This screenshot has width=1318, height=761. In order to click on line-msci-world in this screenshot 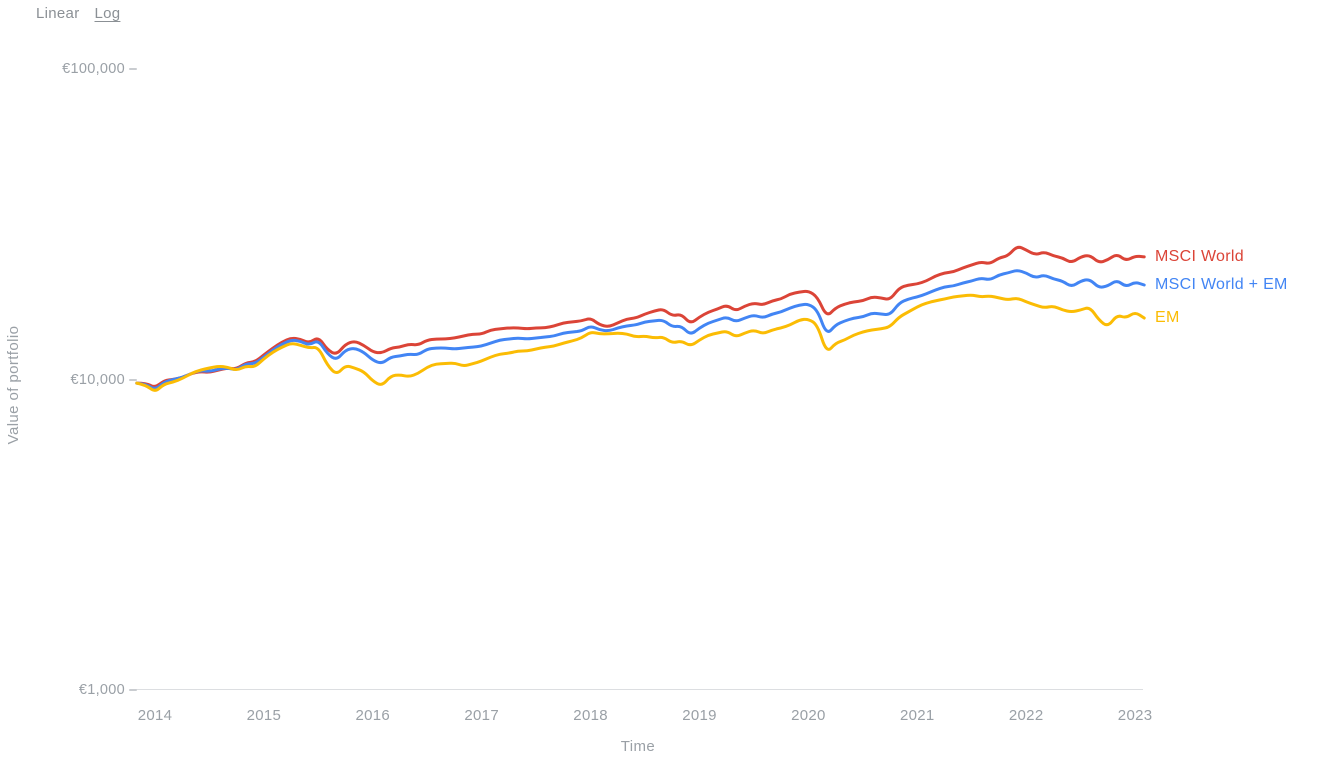, I will do `click(640, 316)`.